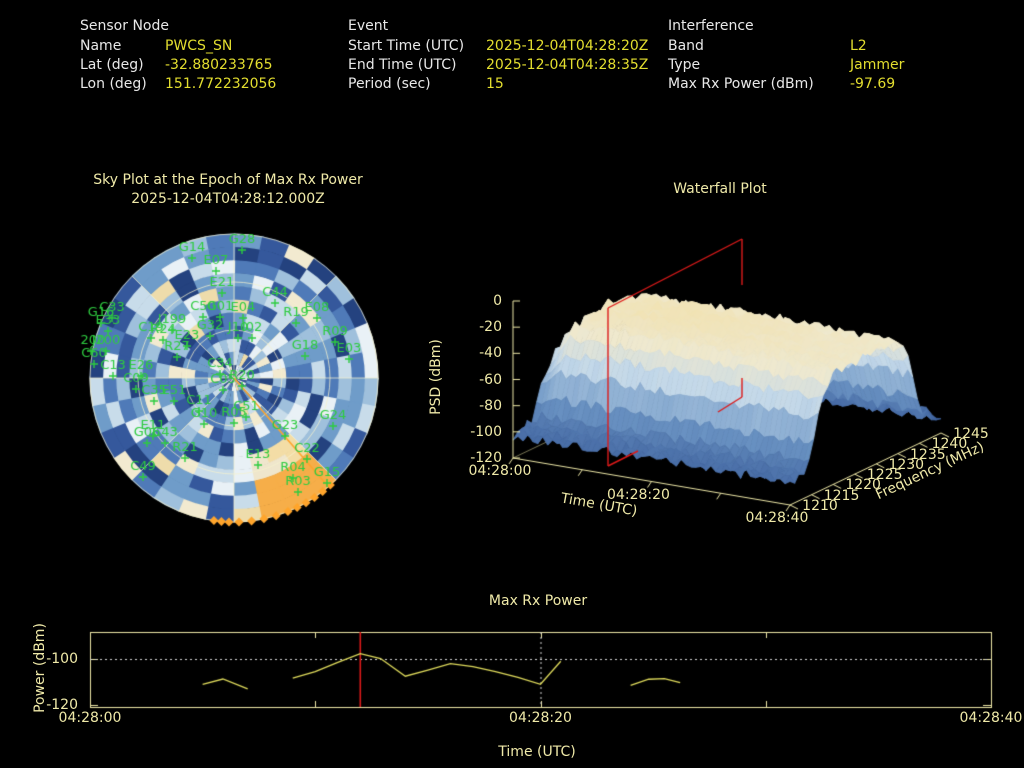 This screenshot has height=768, width=1024. I want to click on event-period-value: 15, so click(495, 84).